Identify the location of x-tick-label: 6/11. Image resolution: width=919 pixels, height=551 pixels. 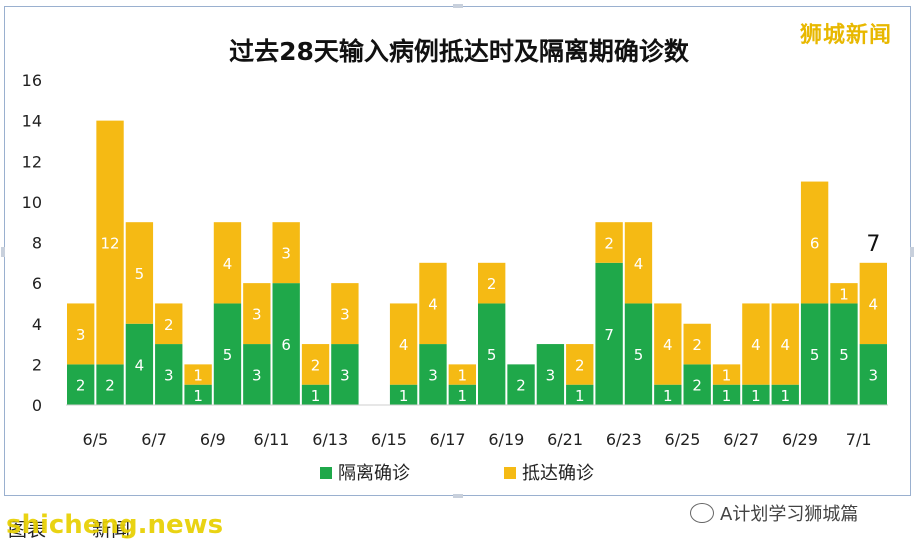
(272, 439).